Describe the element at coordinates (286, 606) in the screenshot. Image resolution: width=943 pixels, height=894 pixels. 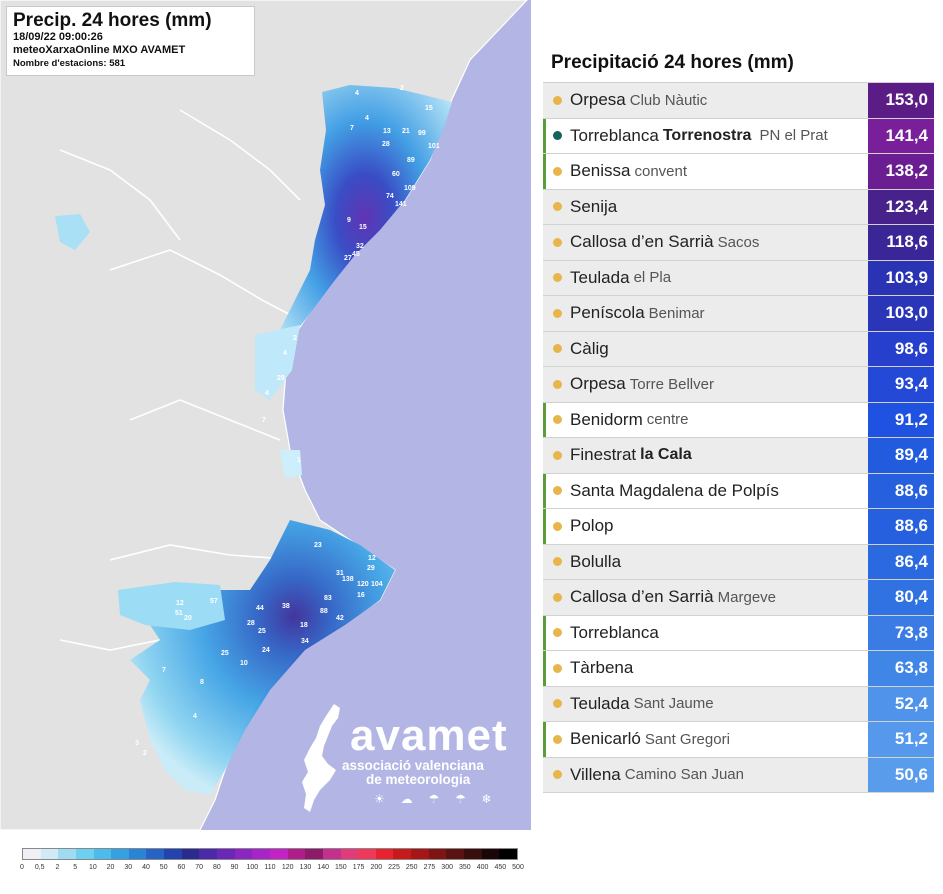
I see `station-value-label: 38` at that location.